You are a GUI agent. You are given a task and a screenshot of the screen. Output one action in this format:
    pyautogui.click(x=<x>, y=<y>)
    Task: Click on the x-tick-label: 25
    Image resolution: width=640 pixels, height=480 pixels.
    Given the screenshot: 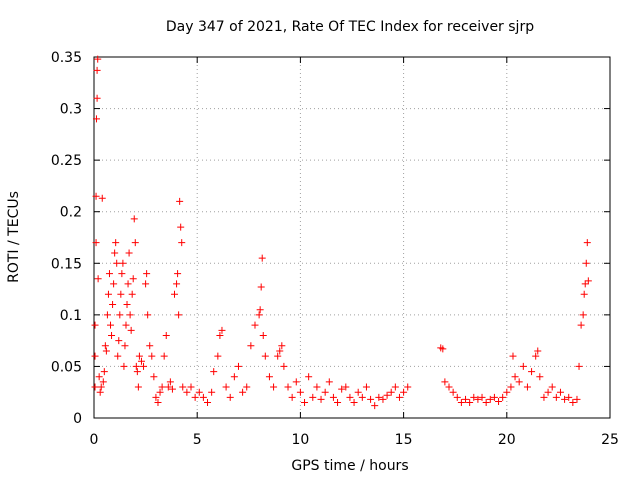 What is the action you would take?
    pyautogui.click(x=610, y=440)
    